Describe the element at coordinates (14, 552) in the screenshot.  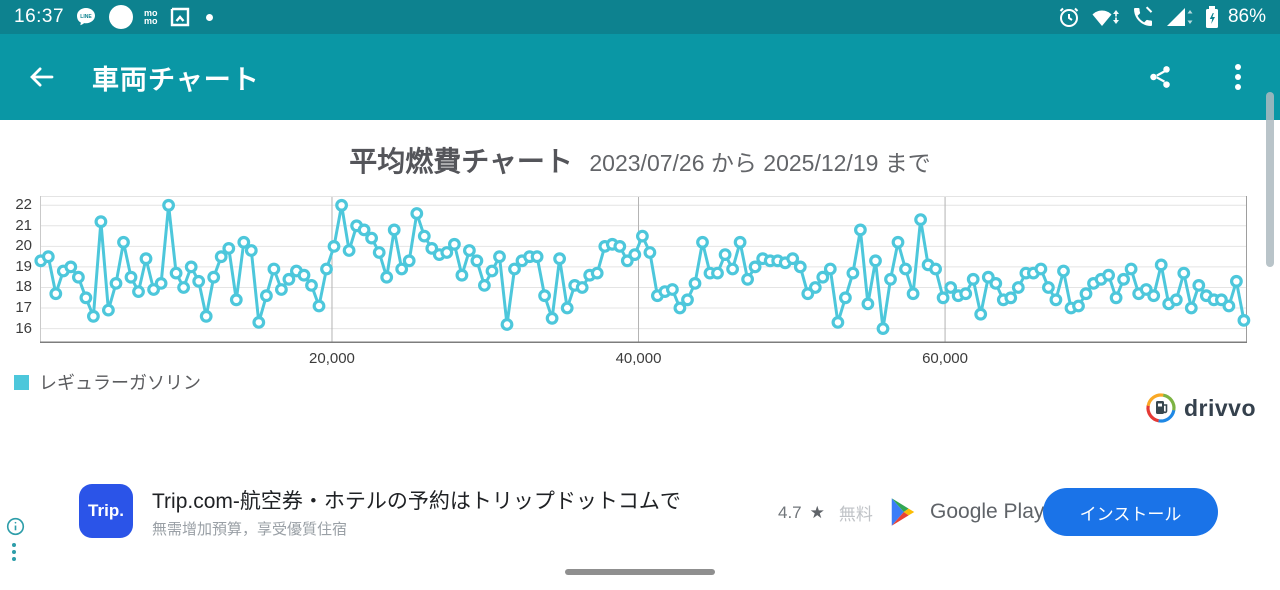
I see `ad-choices-dots-icon` at that location.